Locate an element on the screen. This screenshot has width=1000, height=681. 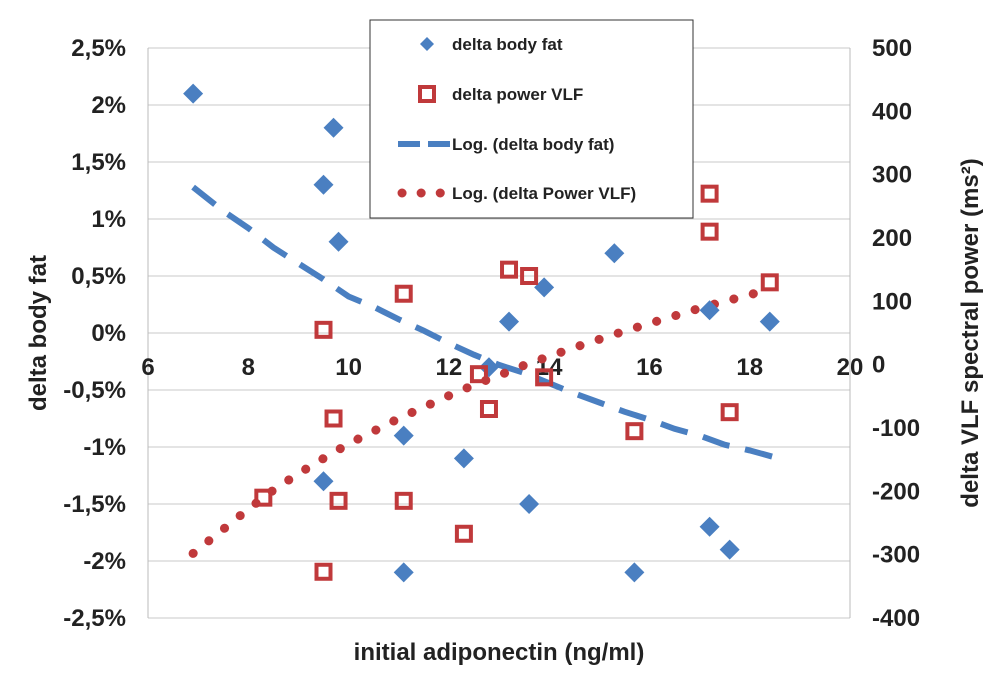
y2-tick-label: 0 is located at coordinates (878, 365).